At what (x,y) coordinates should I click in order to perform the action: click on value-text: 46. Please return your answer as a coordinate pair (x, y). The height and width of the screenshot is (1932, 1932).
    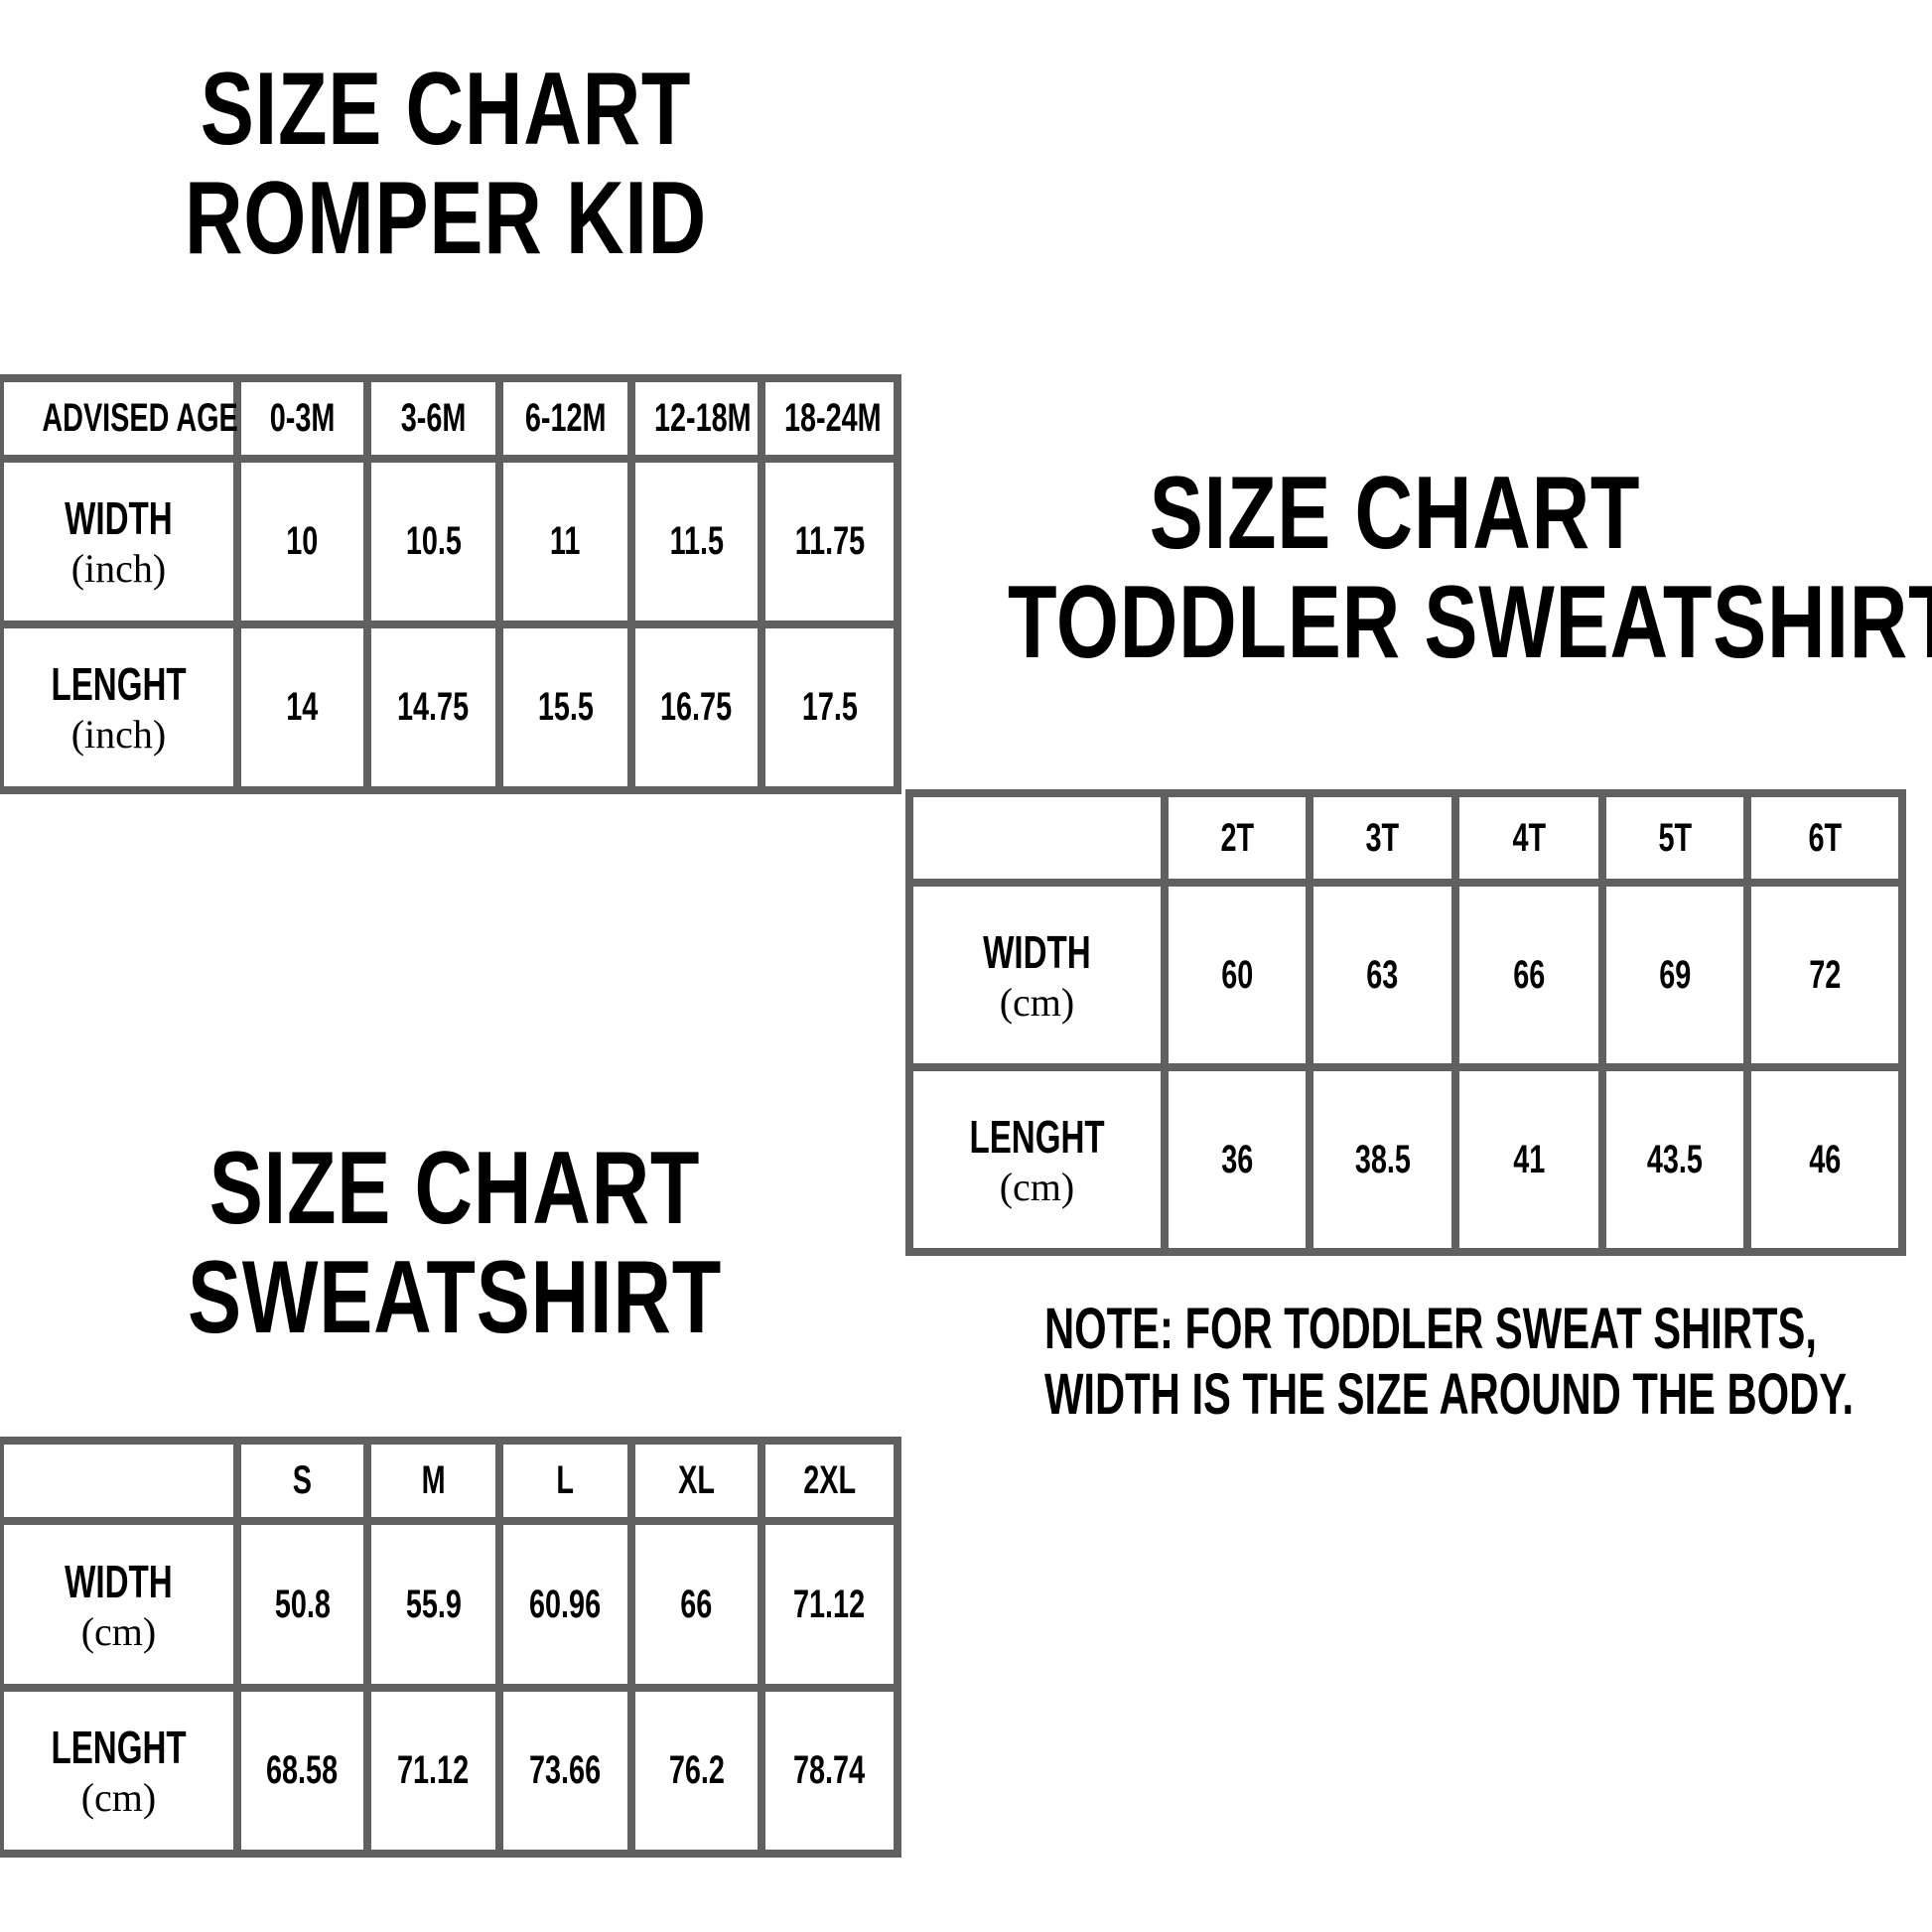
    Looking at the image, I should click on (1825, 1159).